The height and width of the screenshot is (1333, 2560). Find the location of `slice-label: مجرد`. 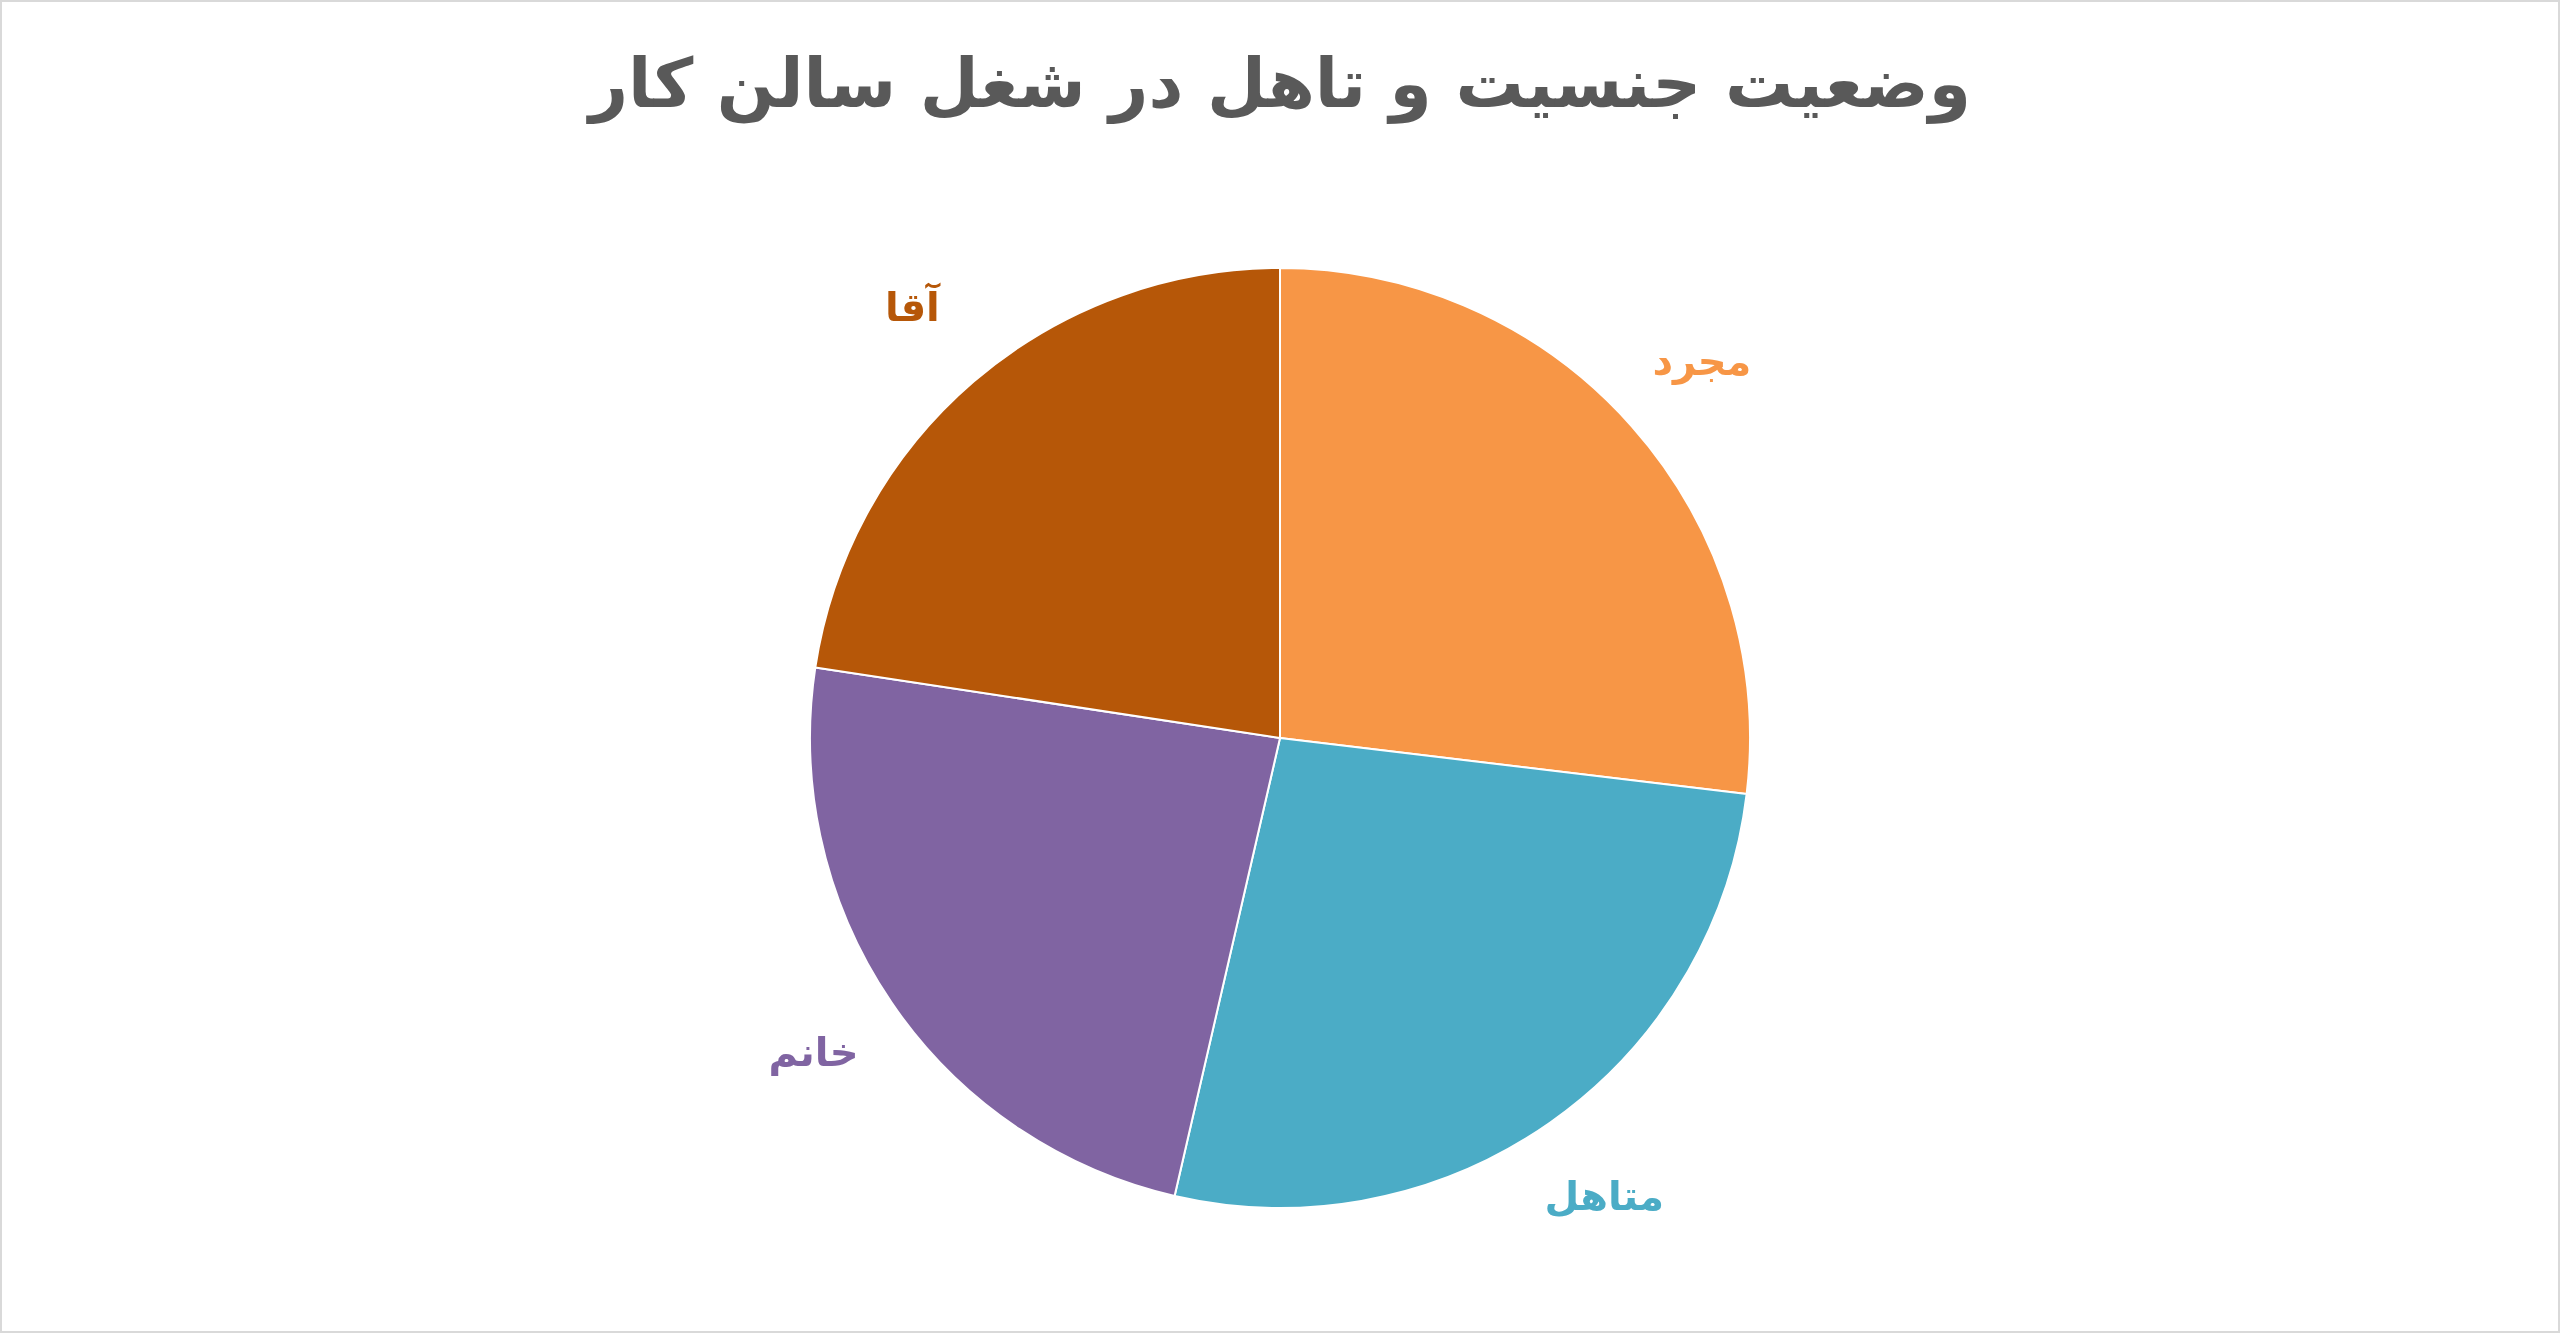

slice-label: مجرد is located at coordinates (1702, 361).